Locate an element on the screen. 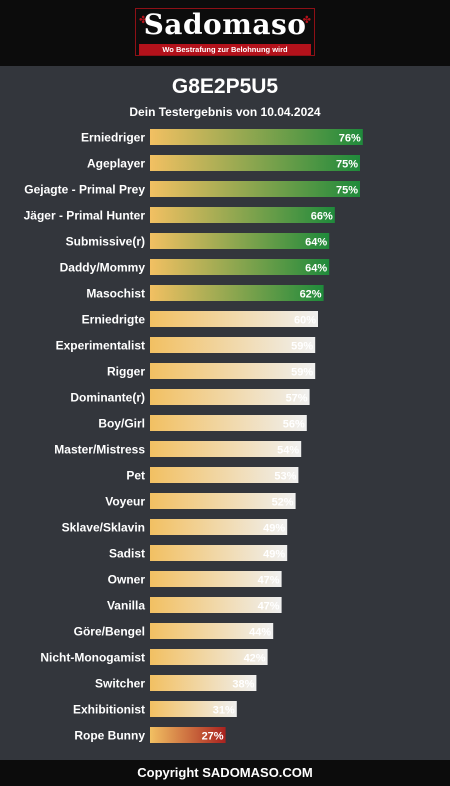 This screenshot has height=786, width=450. category-label: Rigger is located at coordinates (126, 372).